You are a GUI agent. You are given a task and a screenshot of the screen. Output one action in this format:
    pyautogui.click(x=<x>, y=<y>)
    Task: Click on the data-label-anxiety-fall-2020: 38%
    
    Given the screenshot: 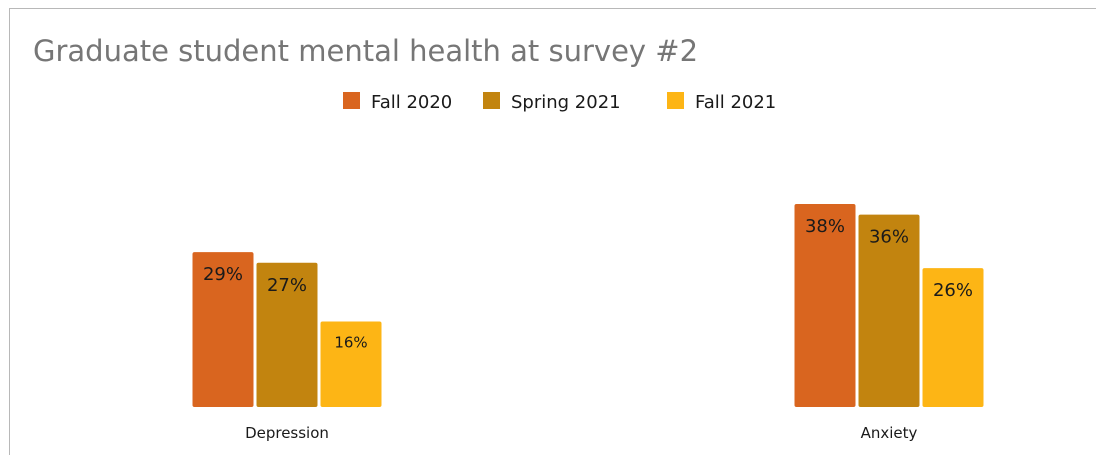 What is the action you would take?
    pyautogui.click(x=825, y=226)
    